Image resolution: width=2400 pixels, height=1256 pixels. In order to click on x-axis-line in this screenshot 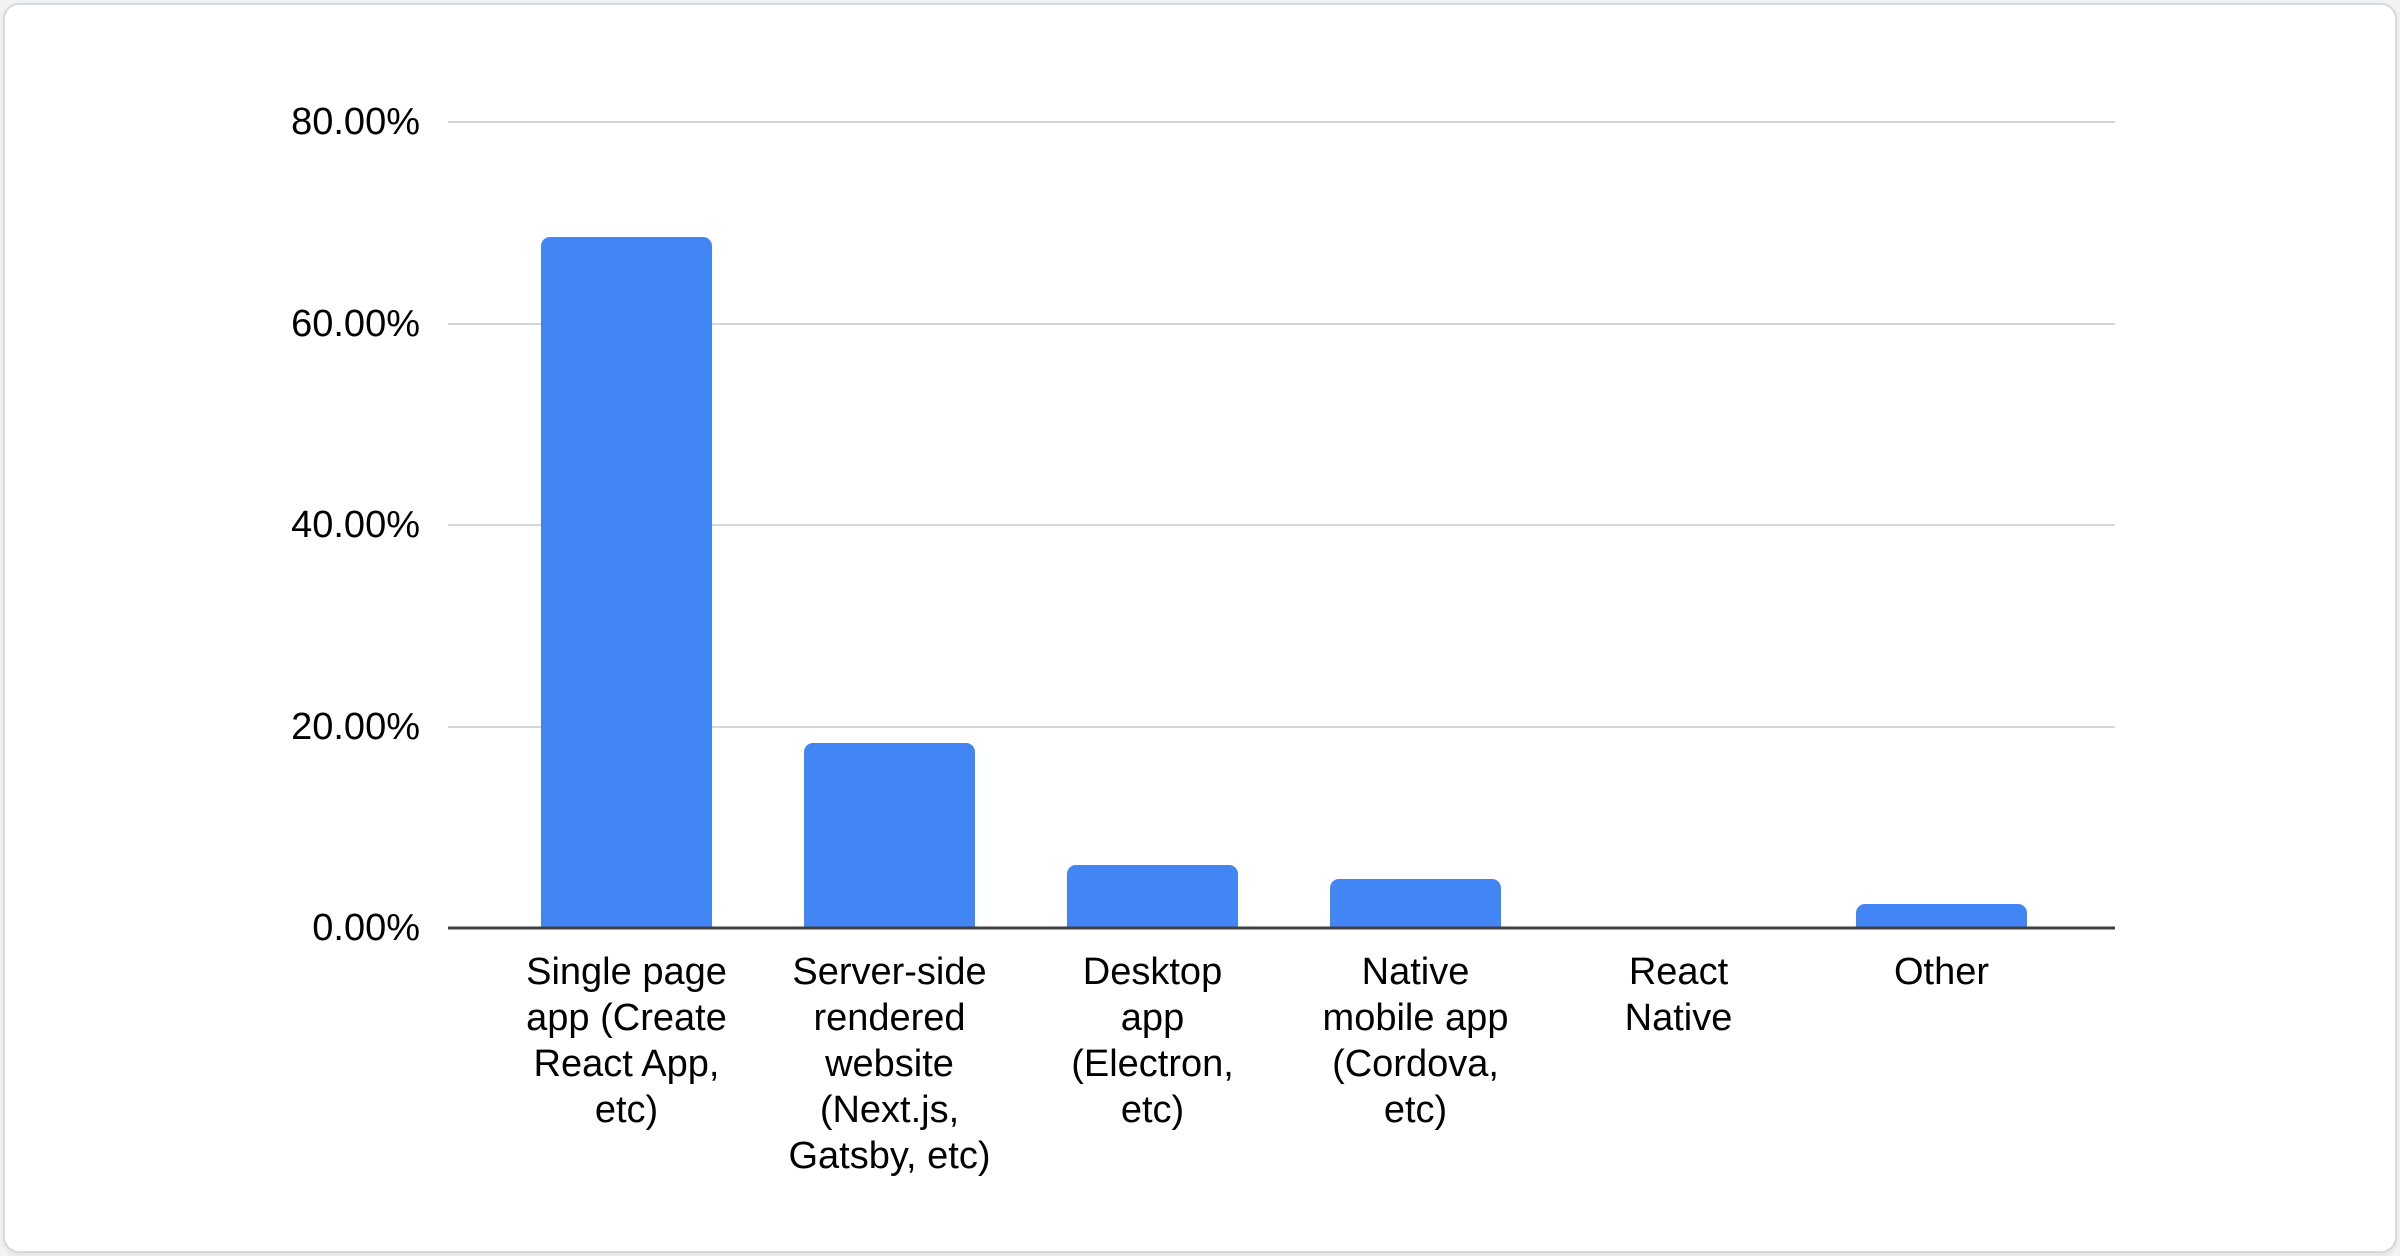, I will do `click(1281, 928)`.